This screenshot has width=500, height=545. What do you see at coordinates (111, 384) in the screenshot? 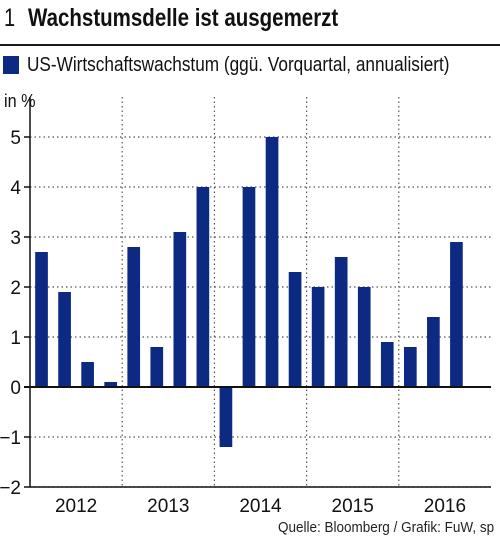
I see `bar-q4` at bounding box center [111, 384].